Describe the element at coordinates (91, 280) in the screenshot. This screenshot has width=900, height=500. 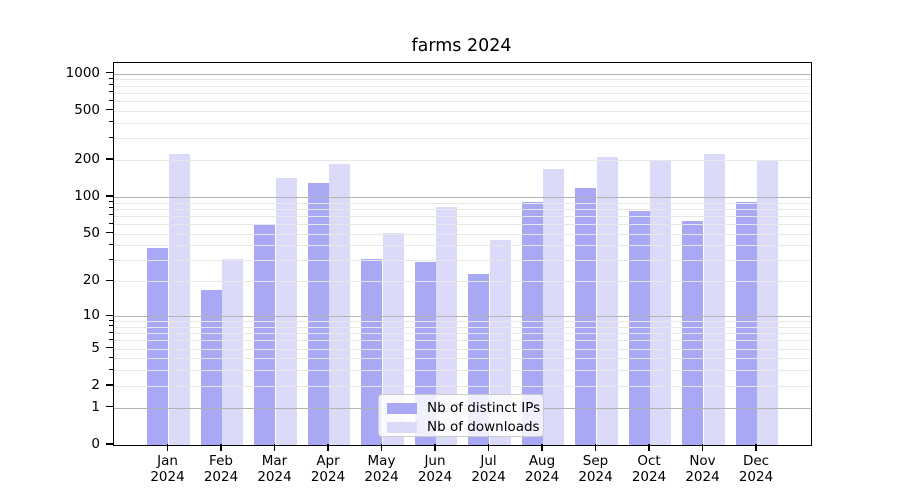
I see `y-tick-label: 20` at that location.